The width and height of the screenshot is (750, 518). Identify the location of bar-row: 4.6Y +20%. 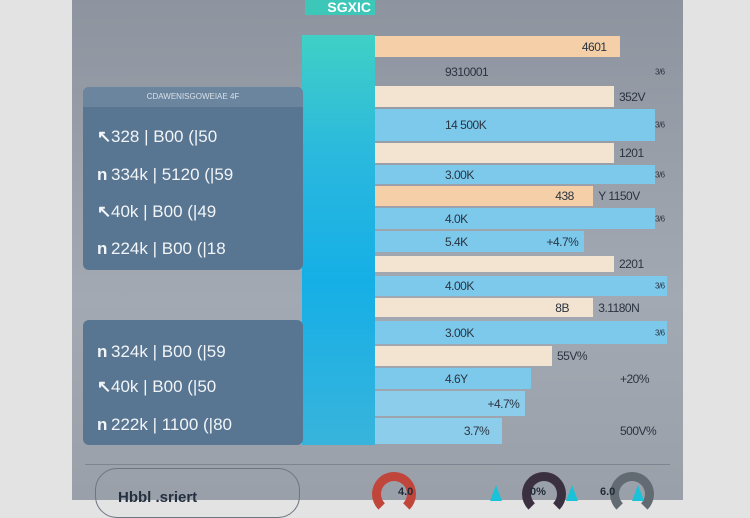
(522, 378).